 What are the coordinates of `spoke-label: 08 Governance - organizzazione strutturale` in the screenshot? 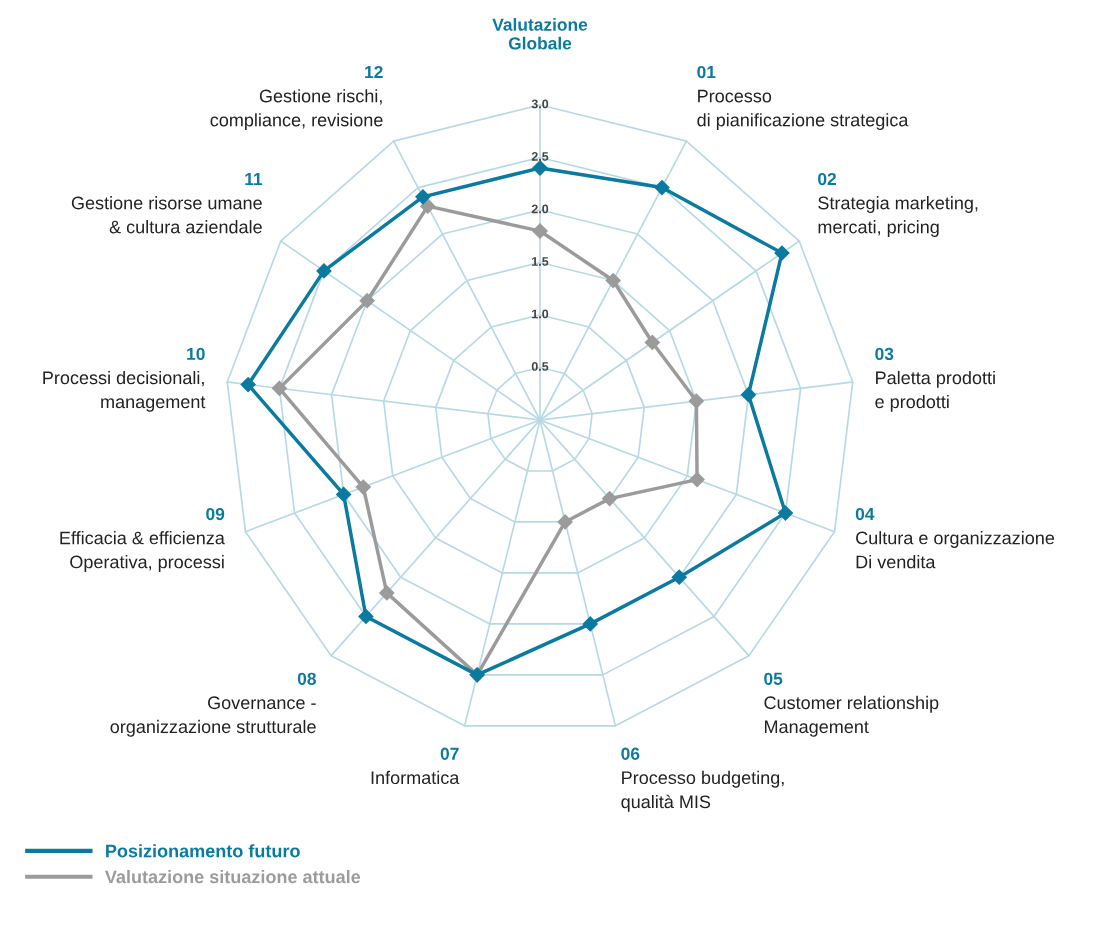 It's located at (213, 704).